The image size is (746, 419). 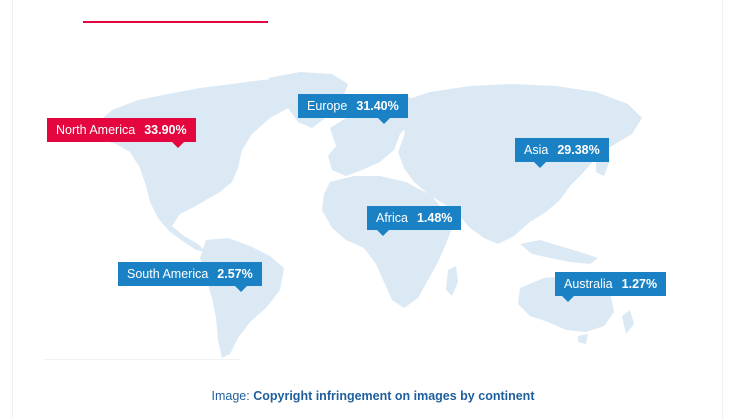 I want to click on region-name: Africa, so click(x=392, y=218).